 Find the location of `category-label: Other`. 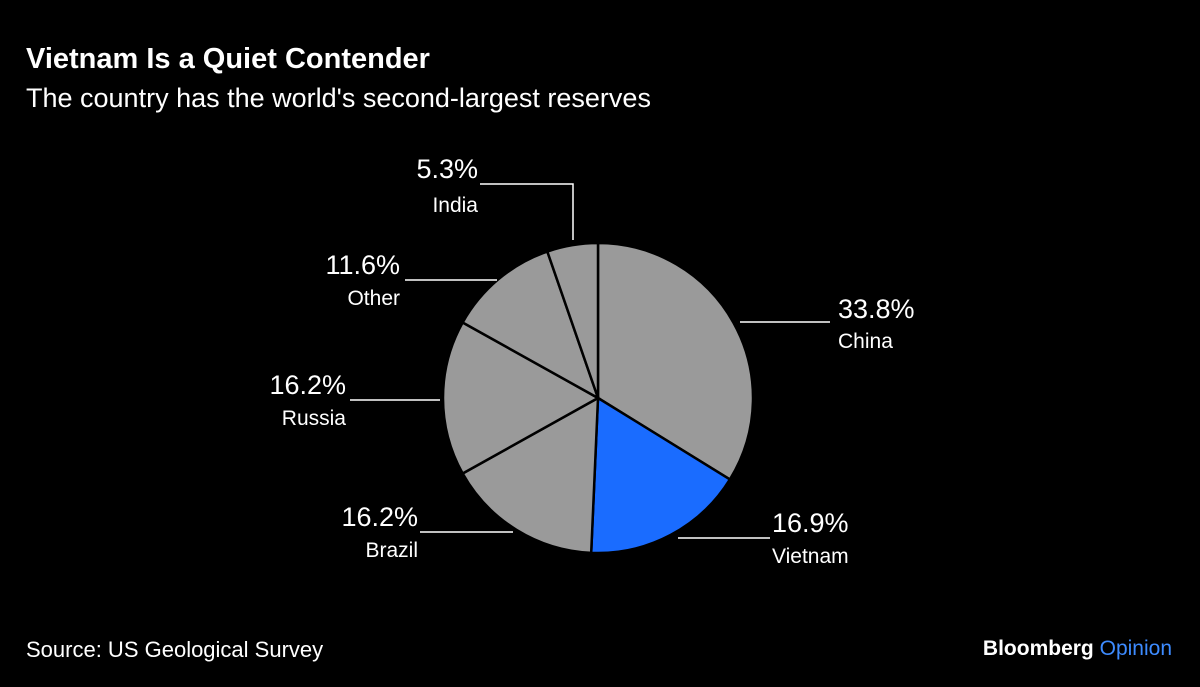

category-label: Other is located at coordinates (373, 298).